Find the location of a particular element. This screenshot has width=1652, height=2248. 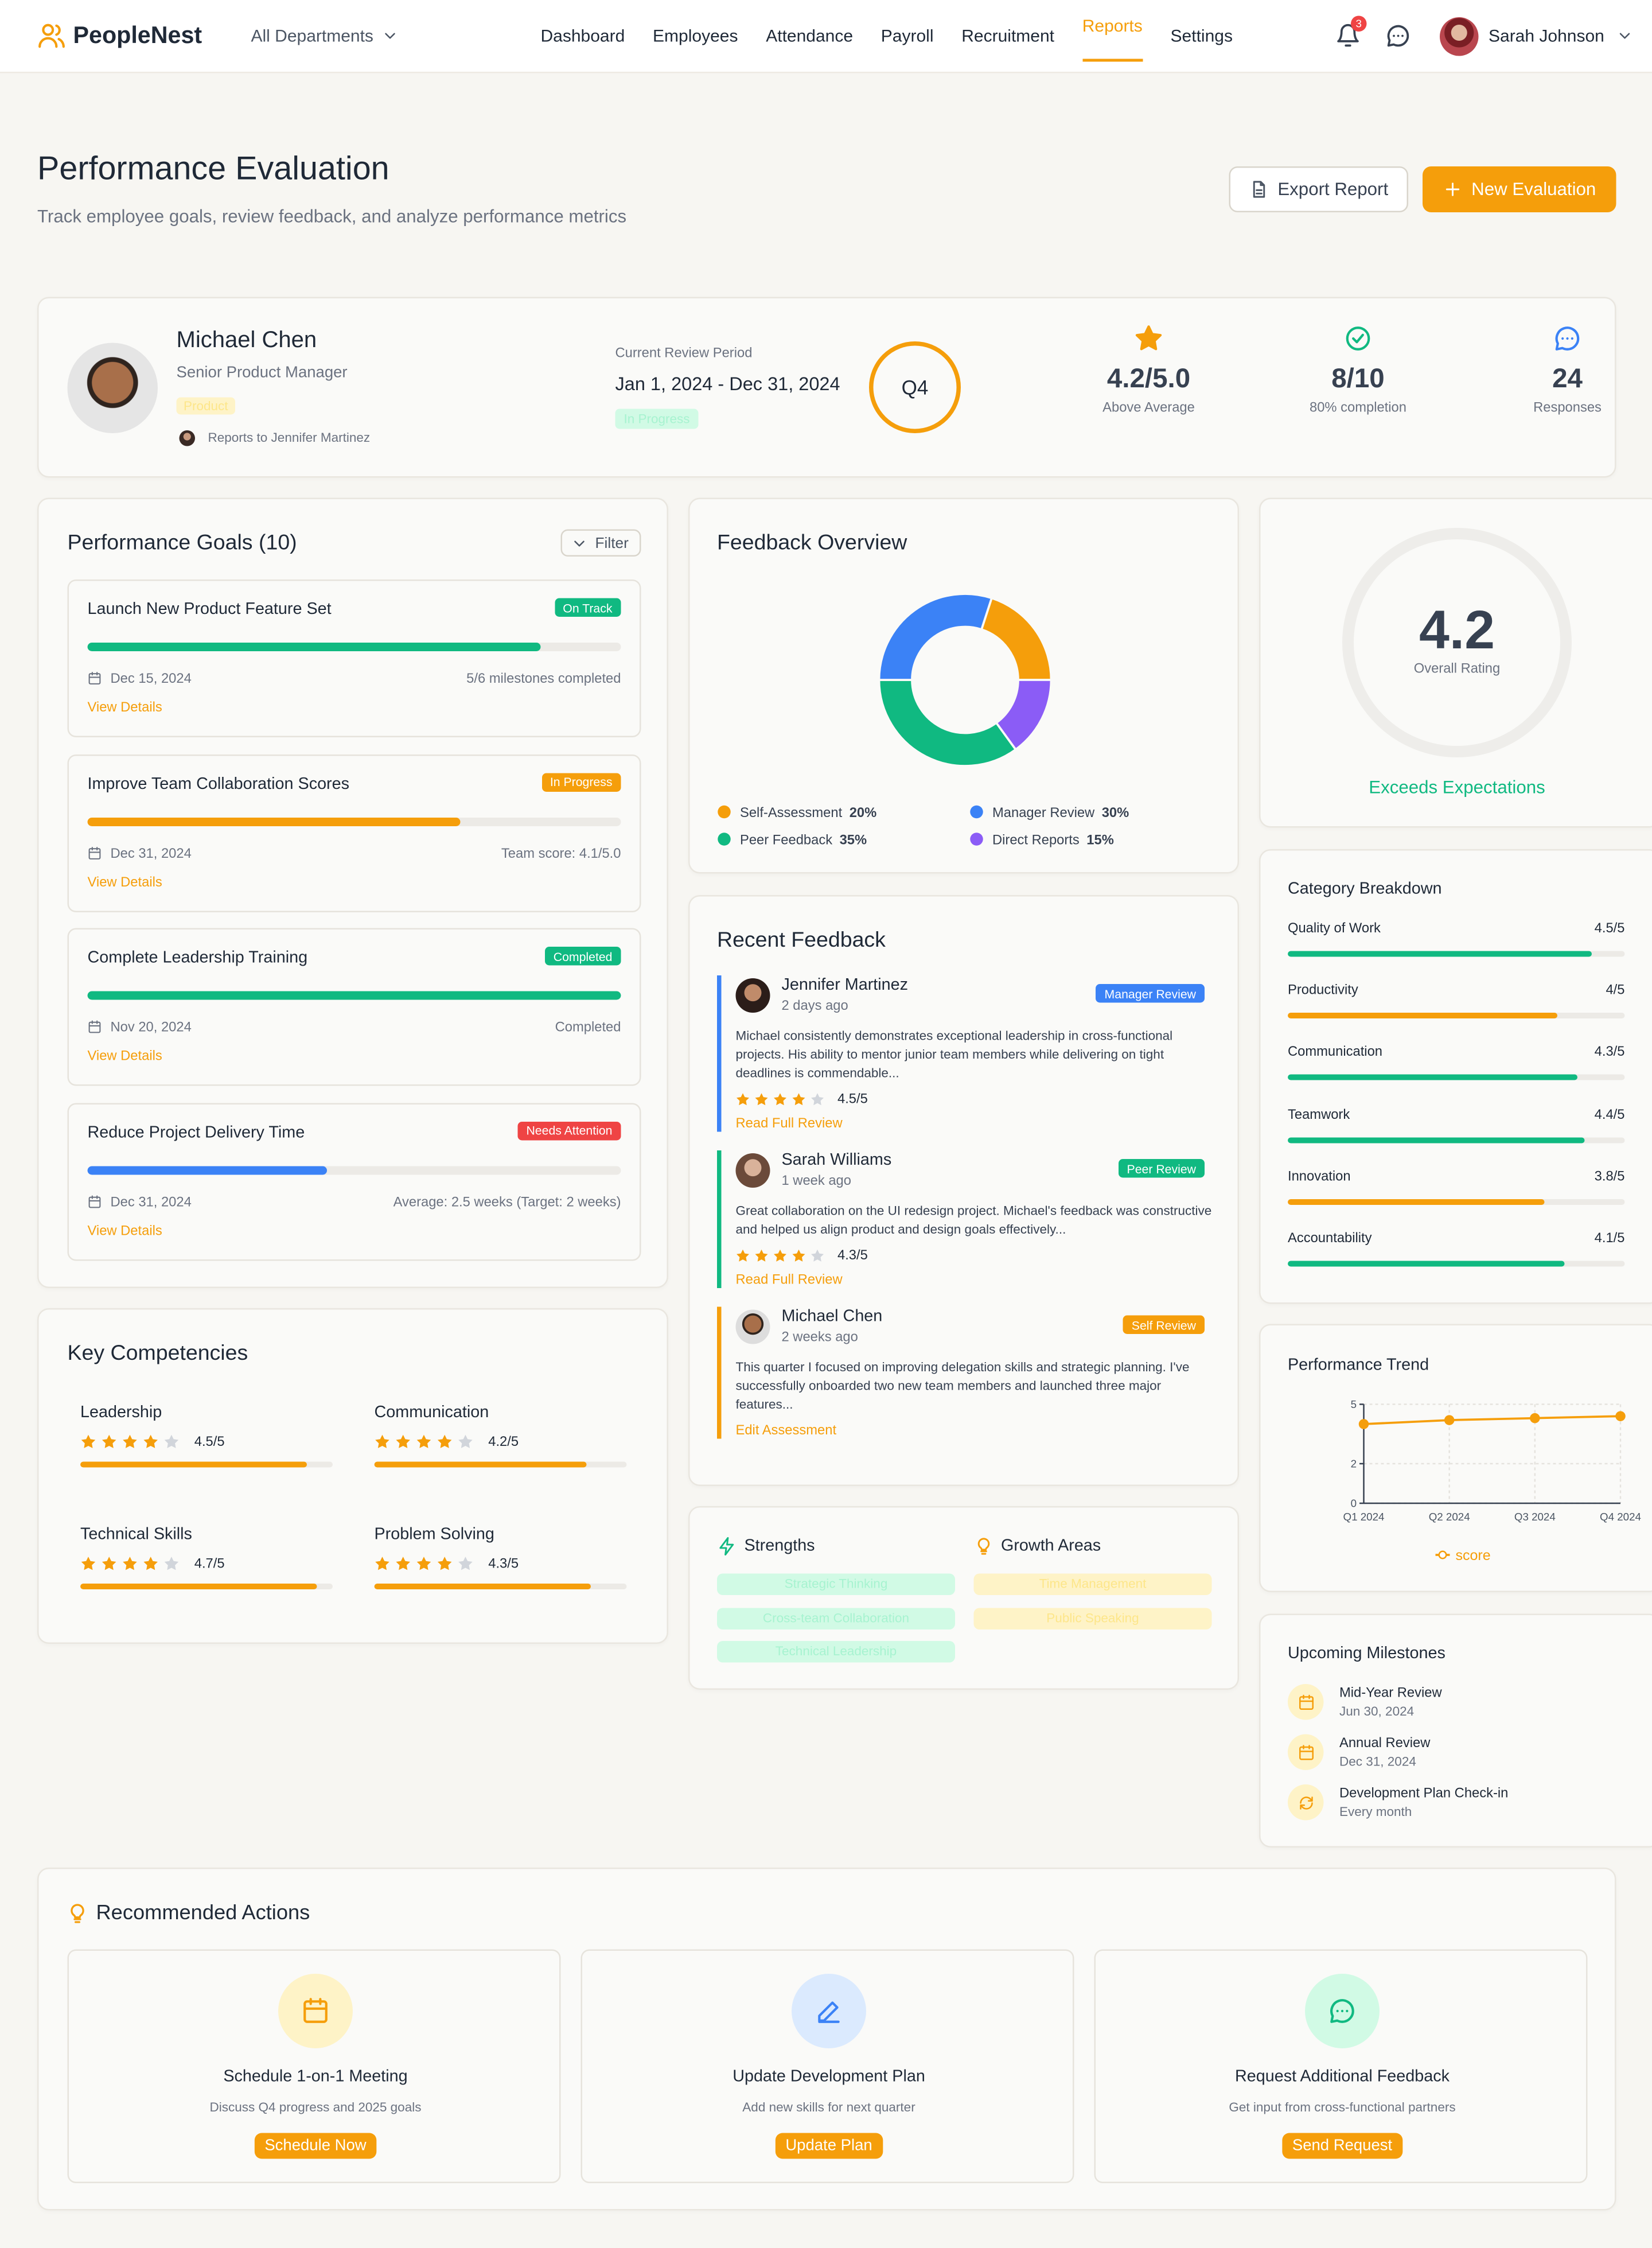

calendar-icon-path is located at coordinates (94, 853).